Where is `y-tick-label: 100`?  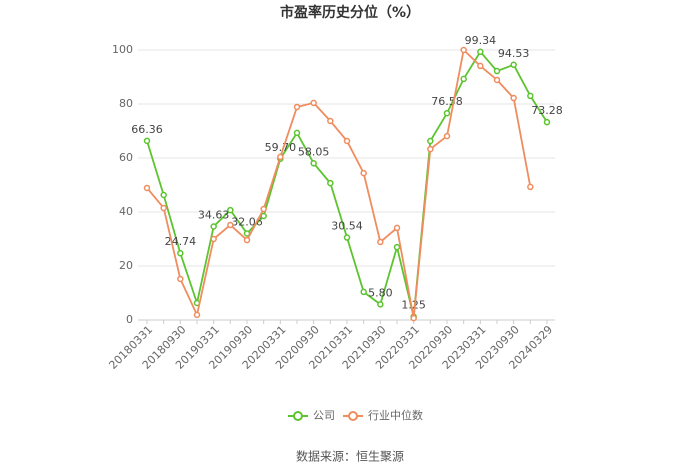 y-tick-label: 100 is located at coordinates (122, 49).